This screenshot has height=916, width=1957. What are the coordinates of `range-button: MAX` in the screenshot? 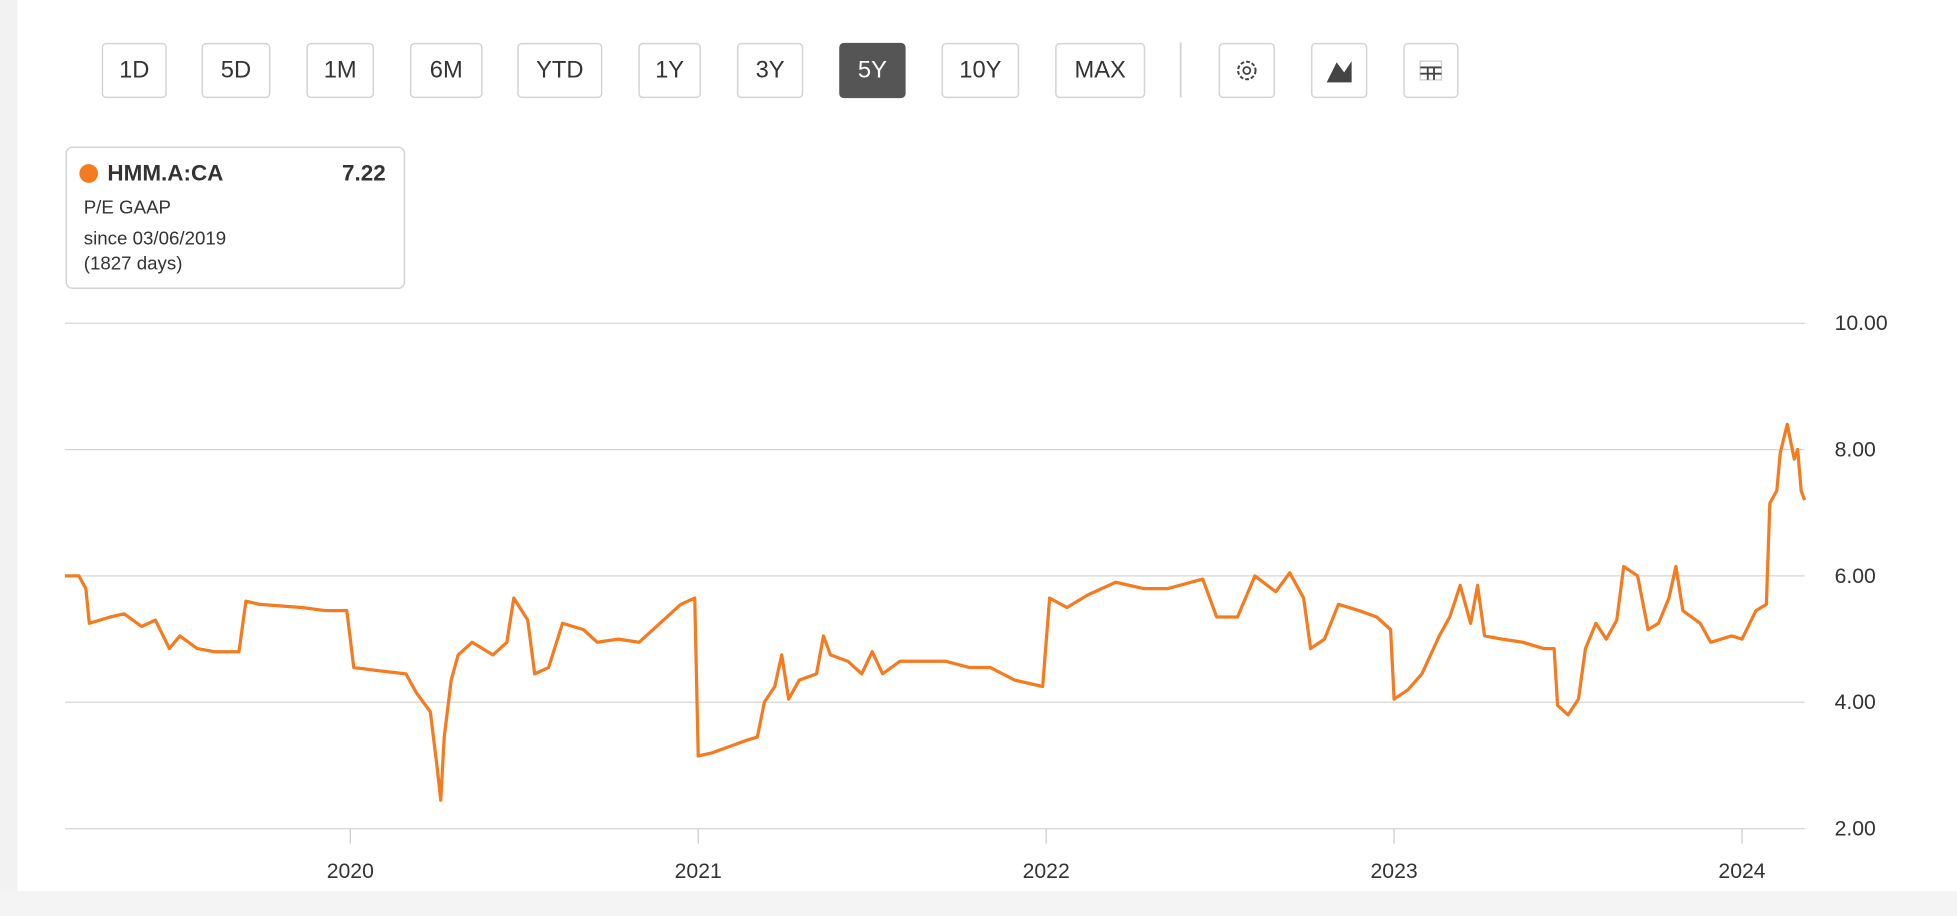 It's located at (1100, 70).